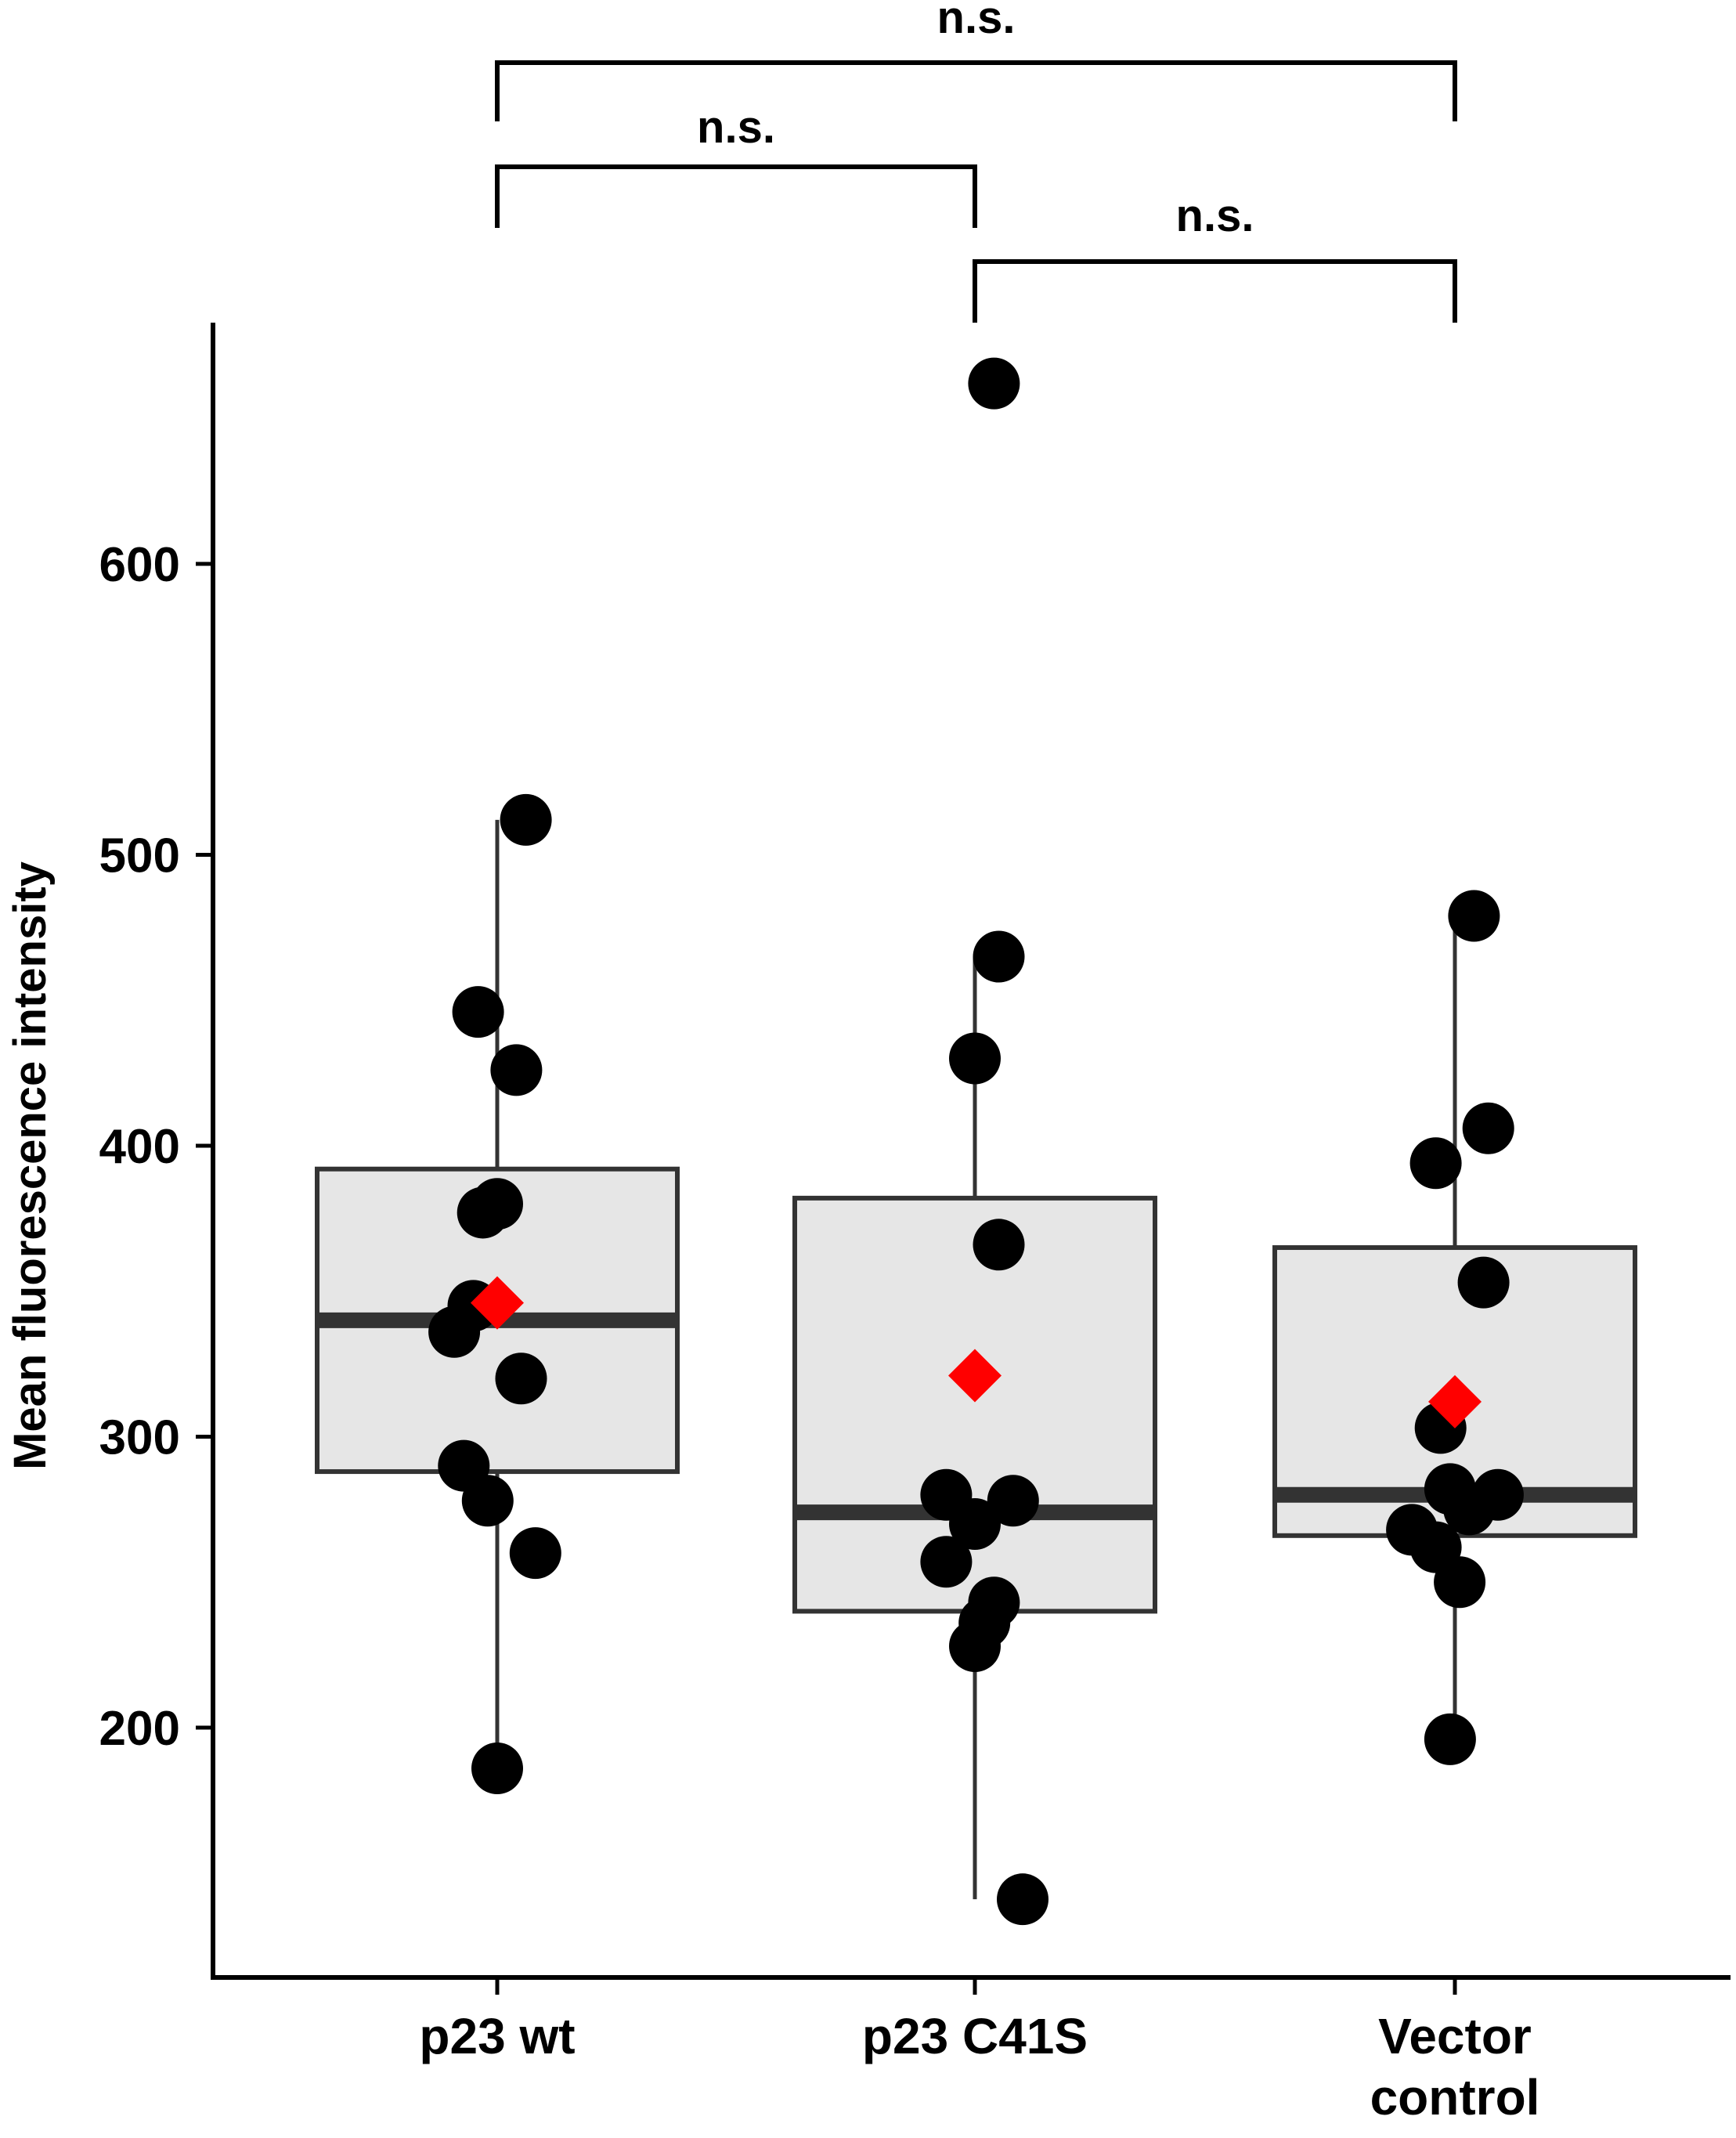 This screenshot has height=2138, width=1736. I want to click on y-tick-label: 600, so click(139, 565).